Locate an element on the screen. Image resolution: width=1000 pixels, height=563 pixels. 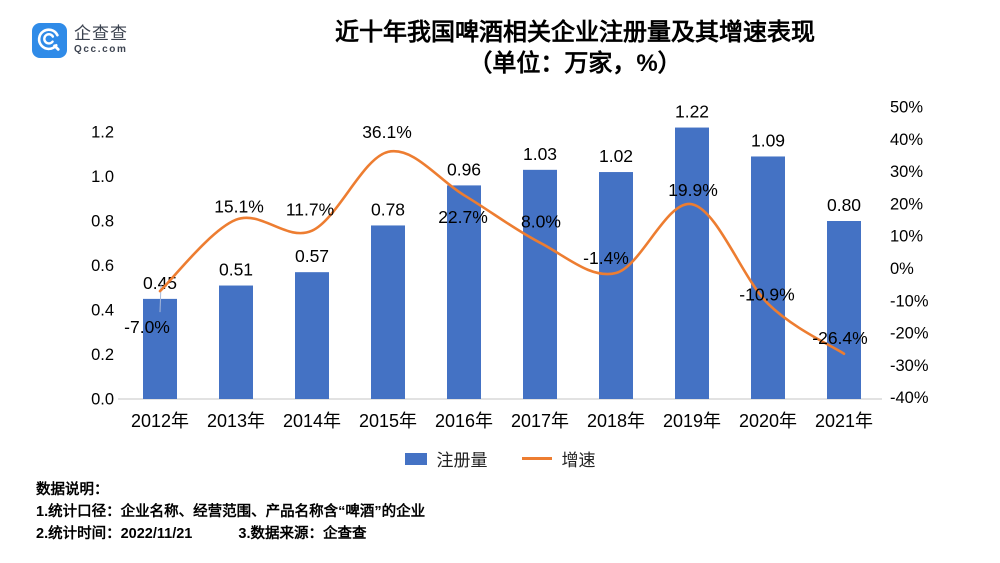
svg-text: 2016年 is located at coordinates (464, 421).